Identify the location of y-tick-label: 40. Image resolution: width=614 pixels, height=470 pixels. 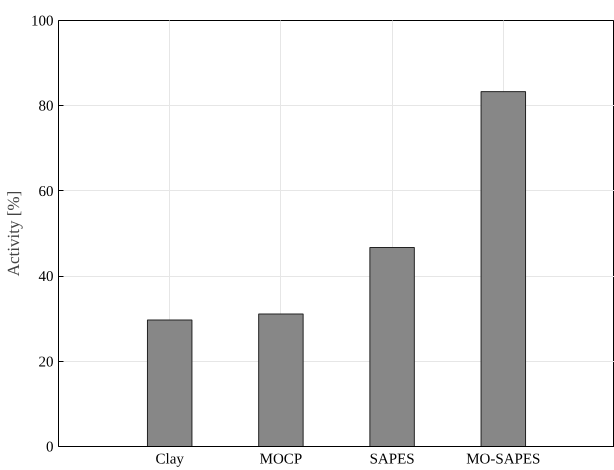
(46, 277).